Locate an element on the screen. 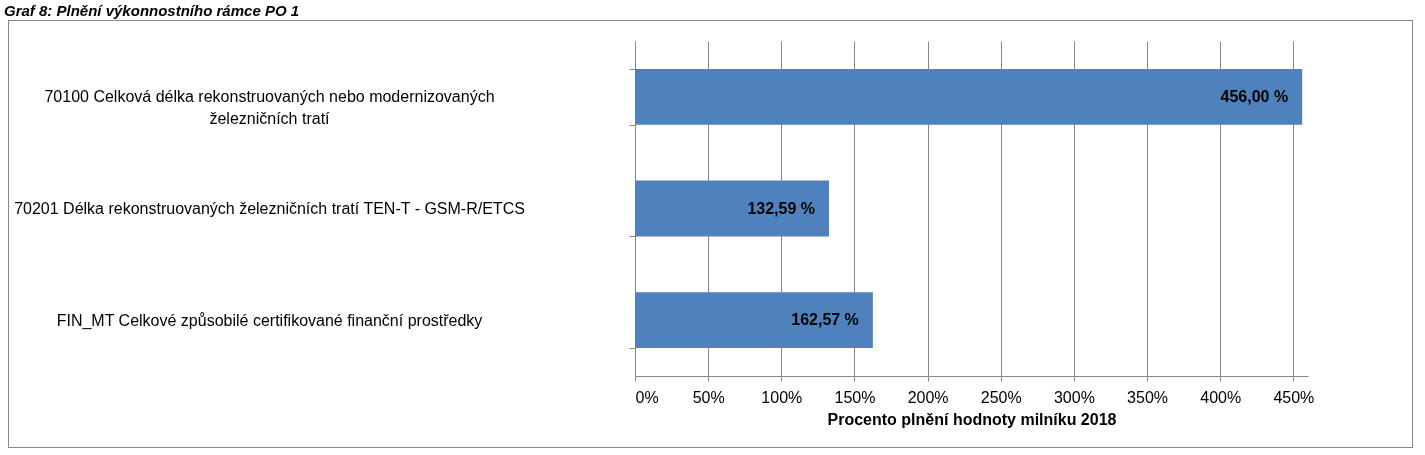  x-tick-label: 0% is located at coordinates (647, 397).